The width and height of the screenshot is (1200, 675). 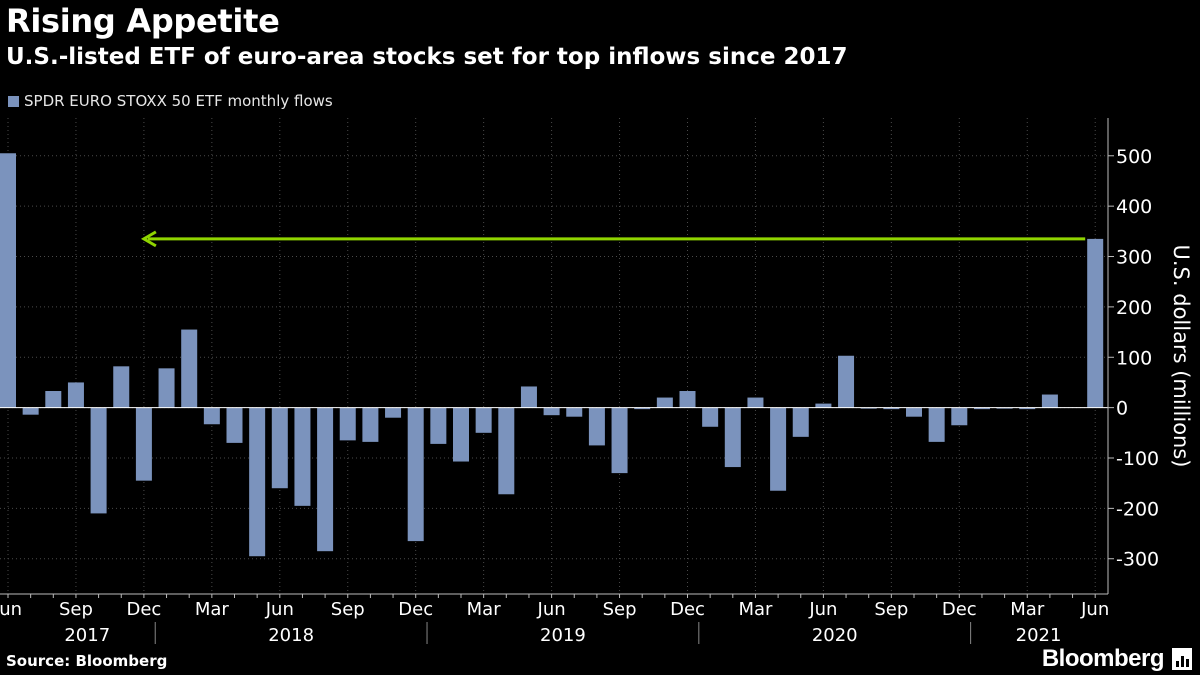 I want to click on legend: SPDR EURO STOXX 50 ETF monthly flows, so click(x=170, y=101).